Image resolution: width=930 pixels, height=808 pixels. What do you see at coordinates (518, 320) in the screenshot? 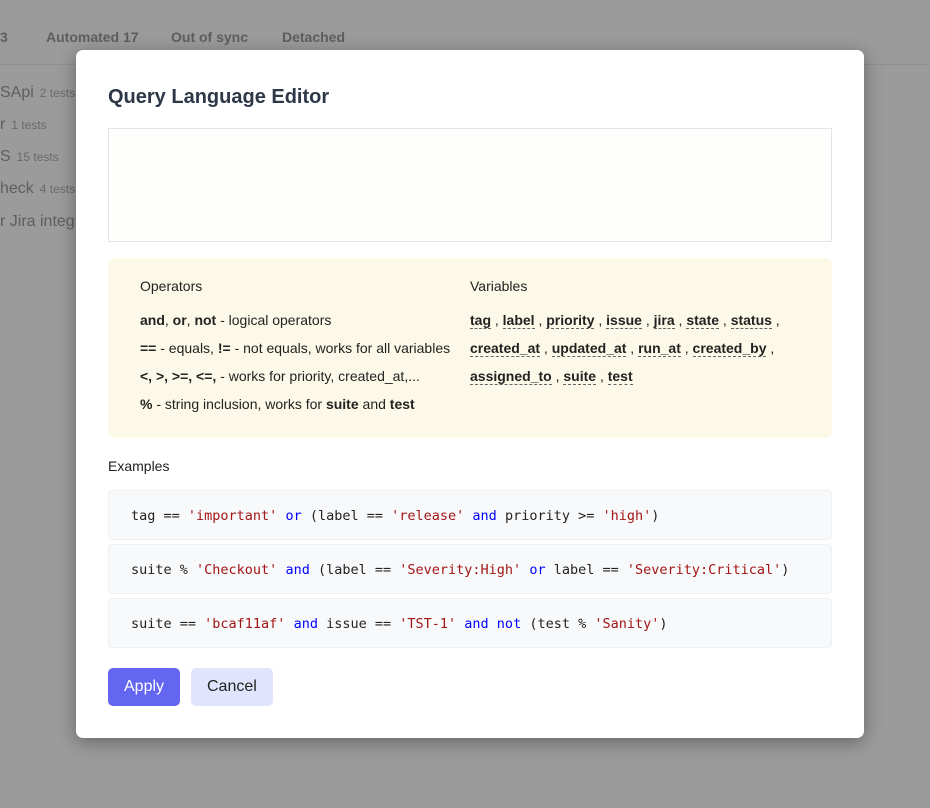
I see `variable-label: label` at bounding box center [518, 320].